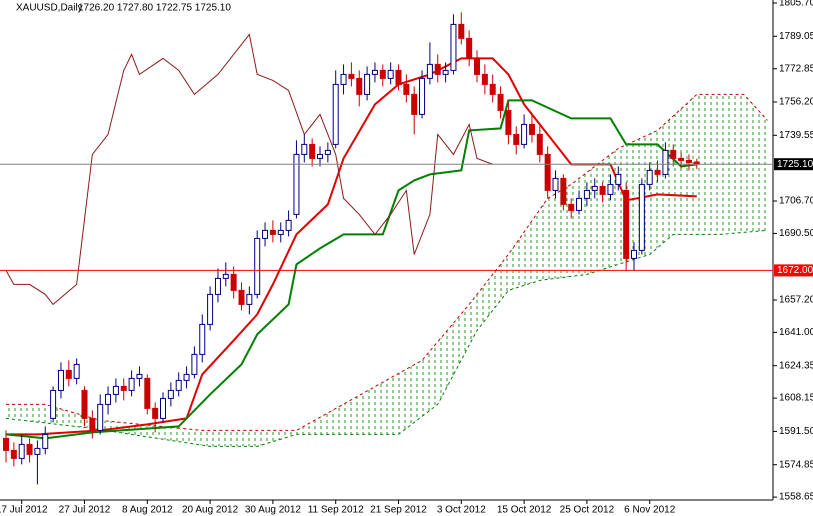  Describe the element at coordinates (796, 332) in the screenshot. I see `y-tick-label: 1641.00` at that location.